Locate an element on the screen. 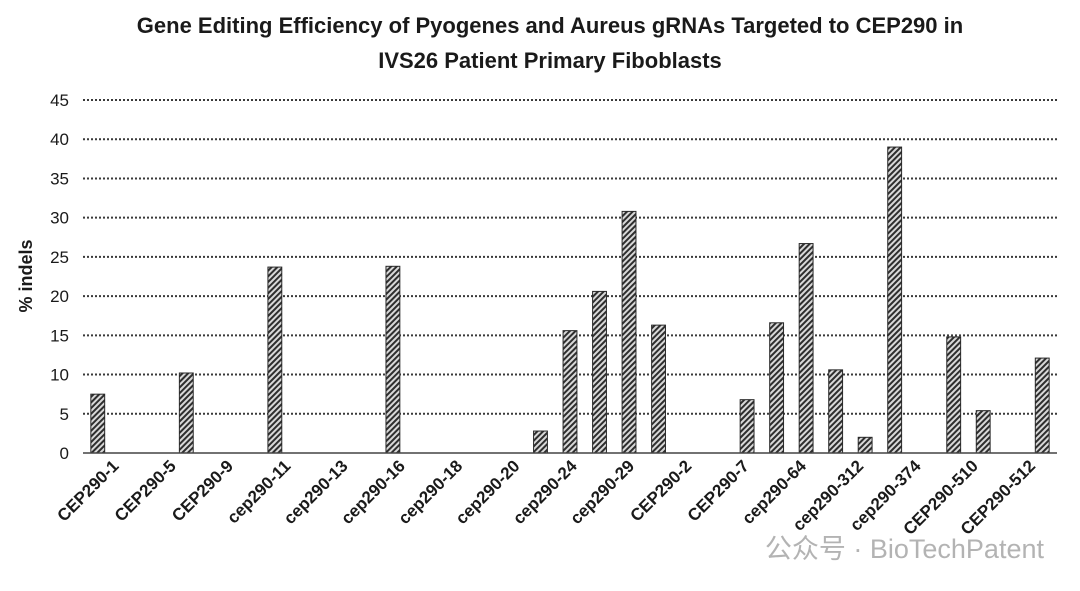  y-tick-label: 5 is located at coordinates (64, 414).